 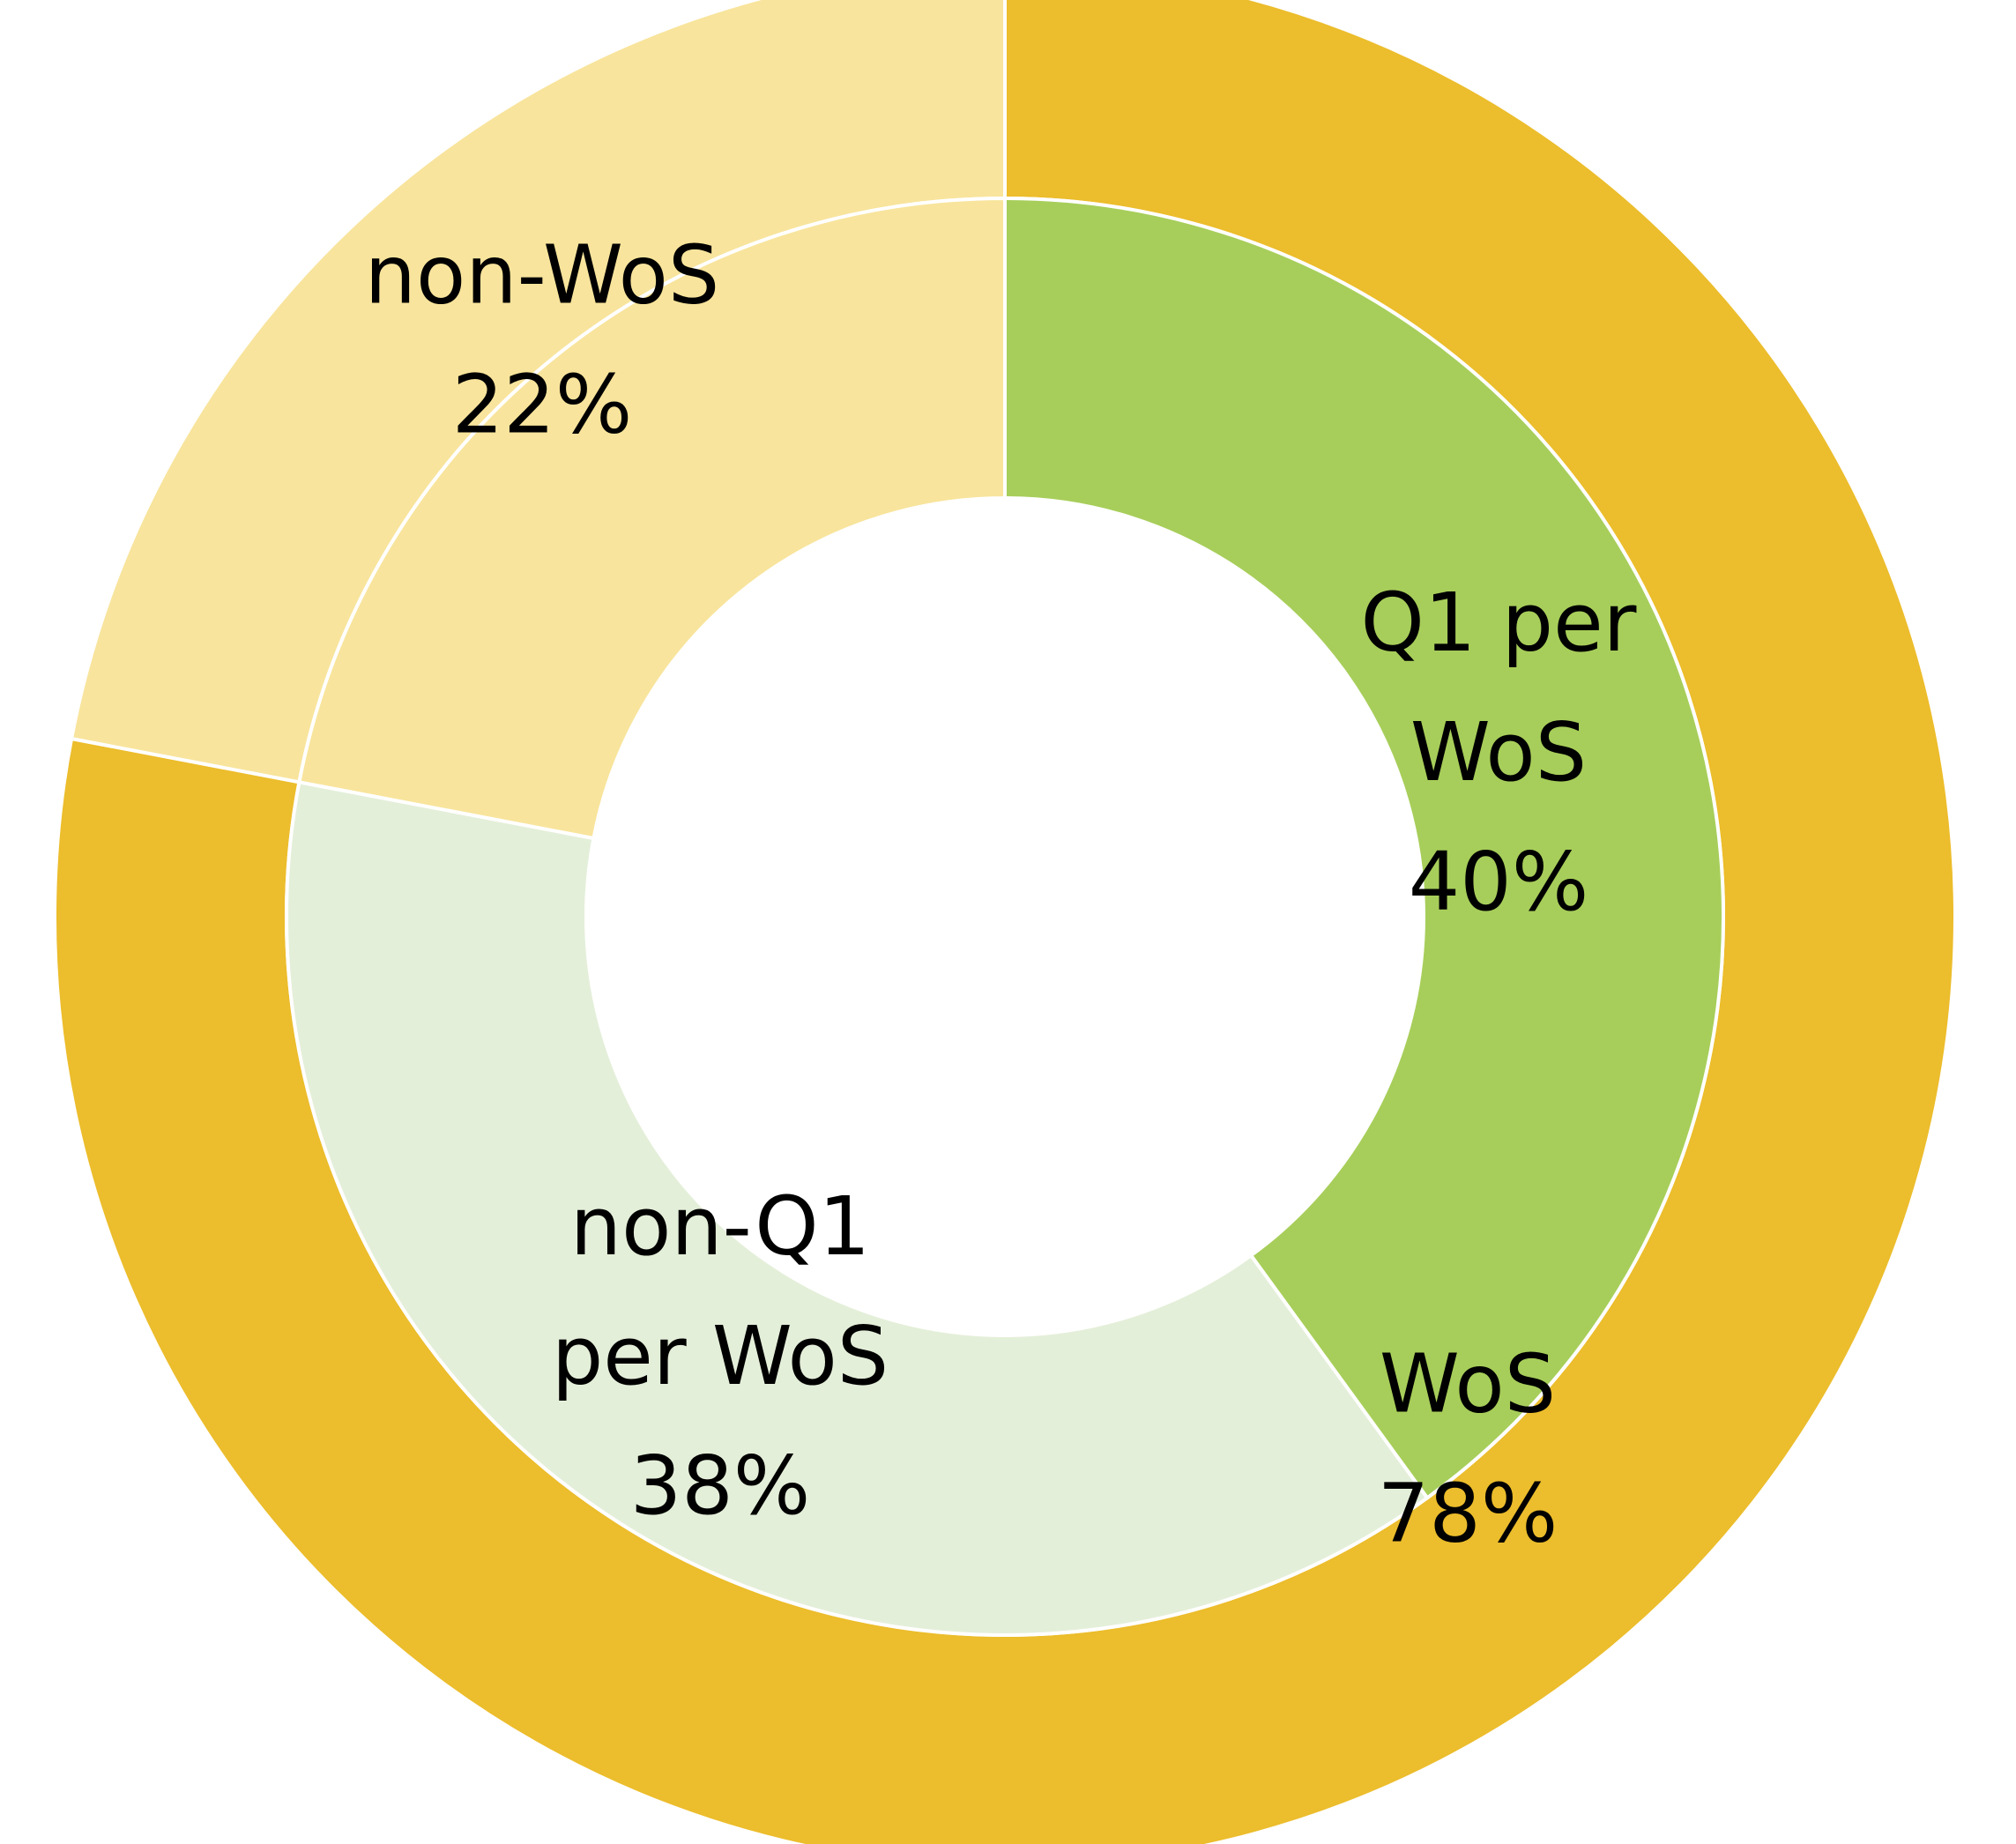 What do you see at coordinates (720, 1486) in the screenshot?
I see `data-label-line: 38%` at bounding box center [720, 1486].